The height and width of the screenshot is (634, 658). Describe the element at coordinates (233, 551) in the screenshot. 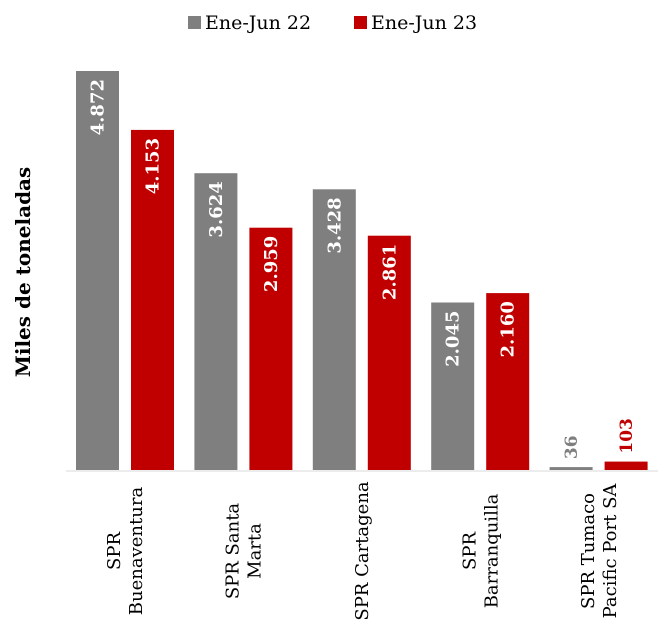

I see `category-label-2-line-1: SPR Santa` at that location.